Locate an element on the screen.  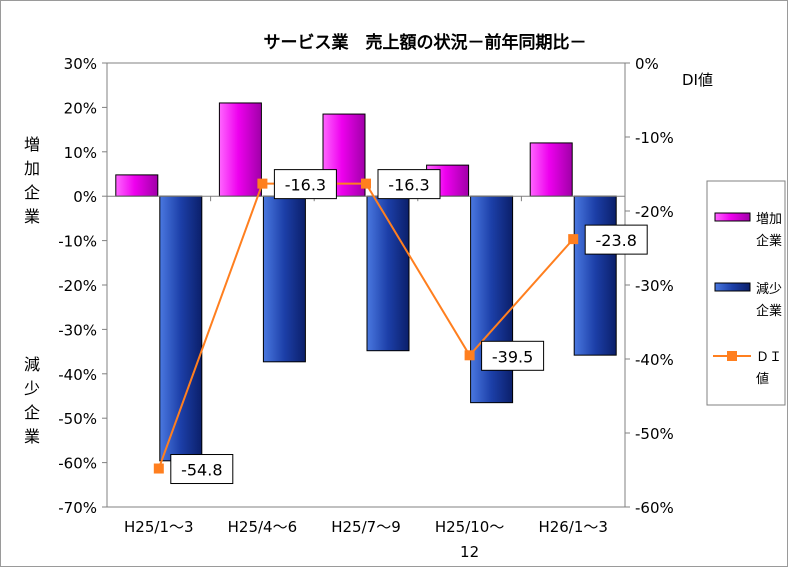
di-data-label: -54.8 is located at coordinates (201, 470).